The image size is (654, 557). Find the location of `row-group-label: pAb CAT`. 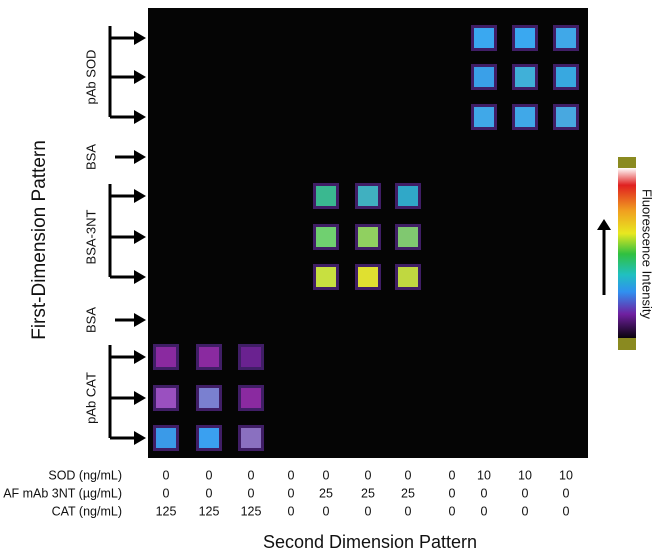

row-group-label: pAb CAT is located at coordinates (90, 398).